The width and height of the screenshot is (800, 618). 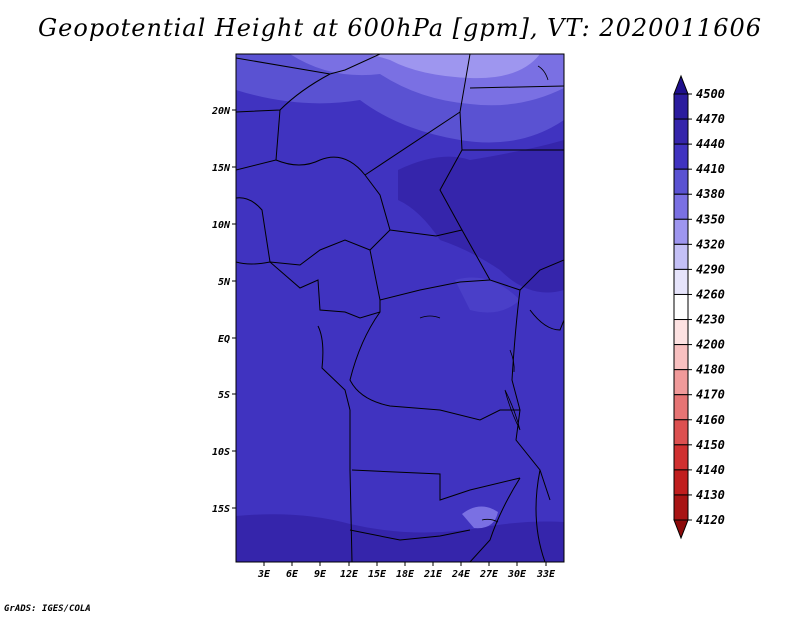 What do you see at coordinates (292, 574) in the screenshot?
I see `lon-label: 6E` at bounding box center [292, 574].